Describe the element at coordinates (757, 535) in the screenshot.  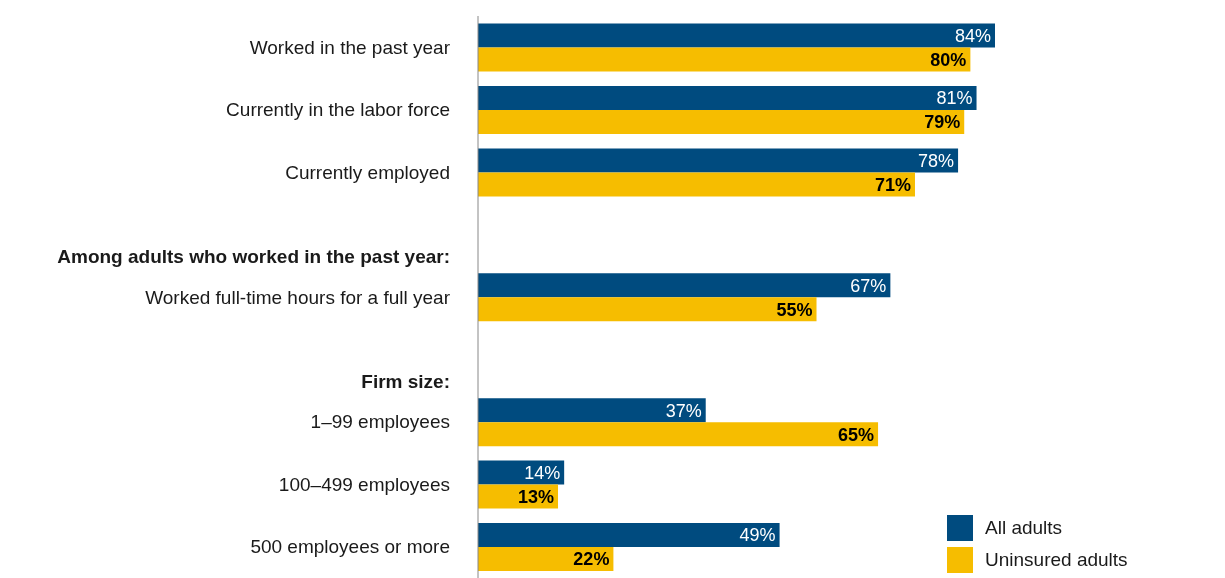
I see `data-label: 49%` at that location.